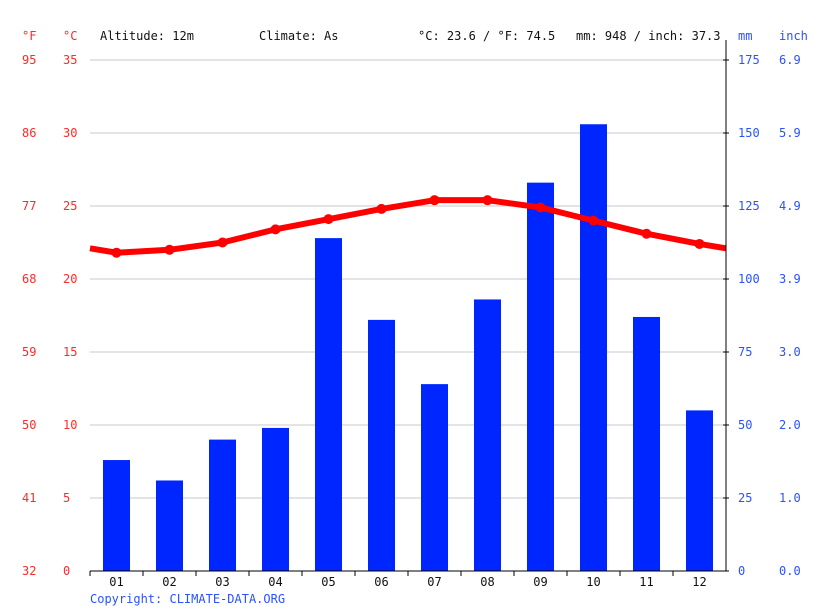 This screenshot has width=815, height=611. Describe the element at coordinates (540, 582) in the screenshot. I see `x-tick-label: 09` at that location.